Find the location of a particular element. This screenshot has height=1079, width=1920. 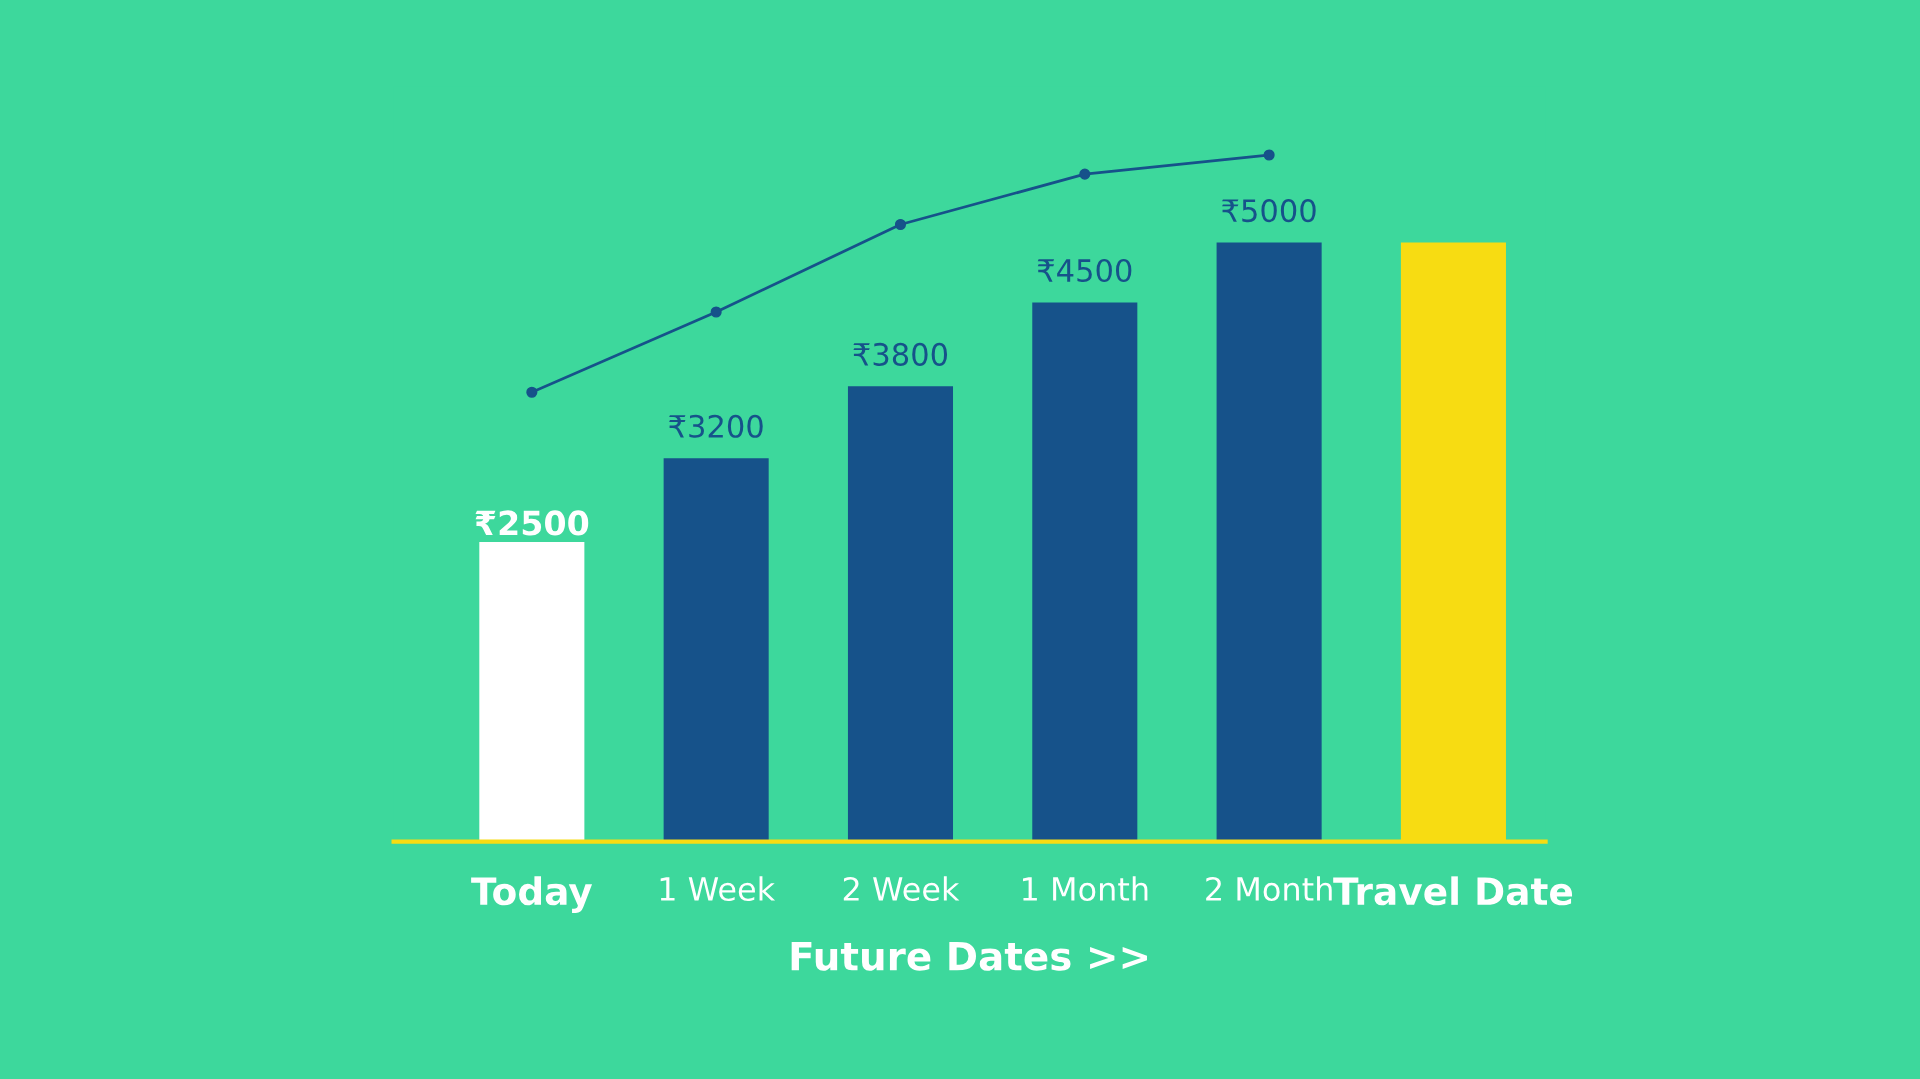

x-tick-label: 2 Week is located at coordinates (901, 889).